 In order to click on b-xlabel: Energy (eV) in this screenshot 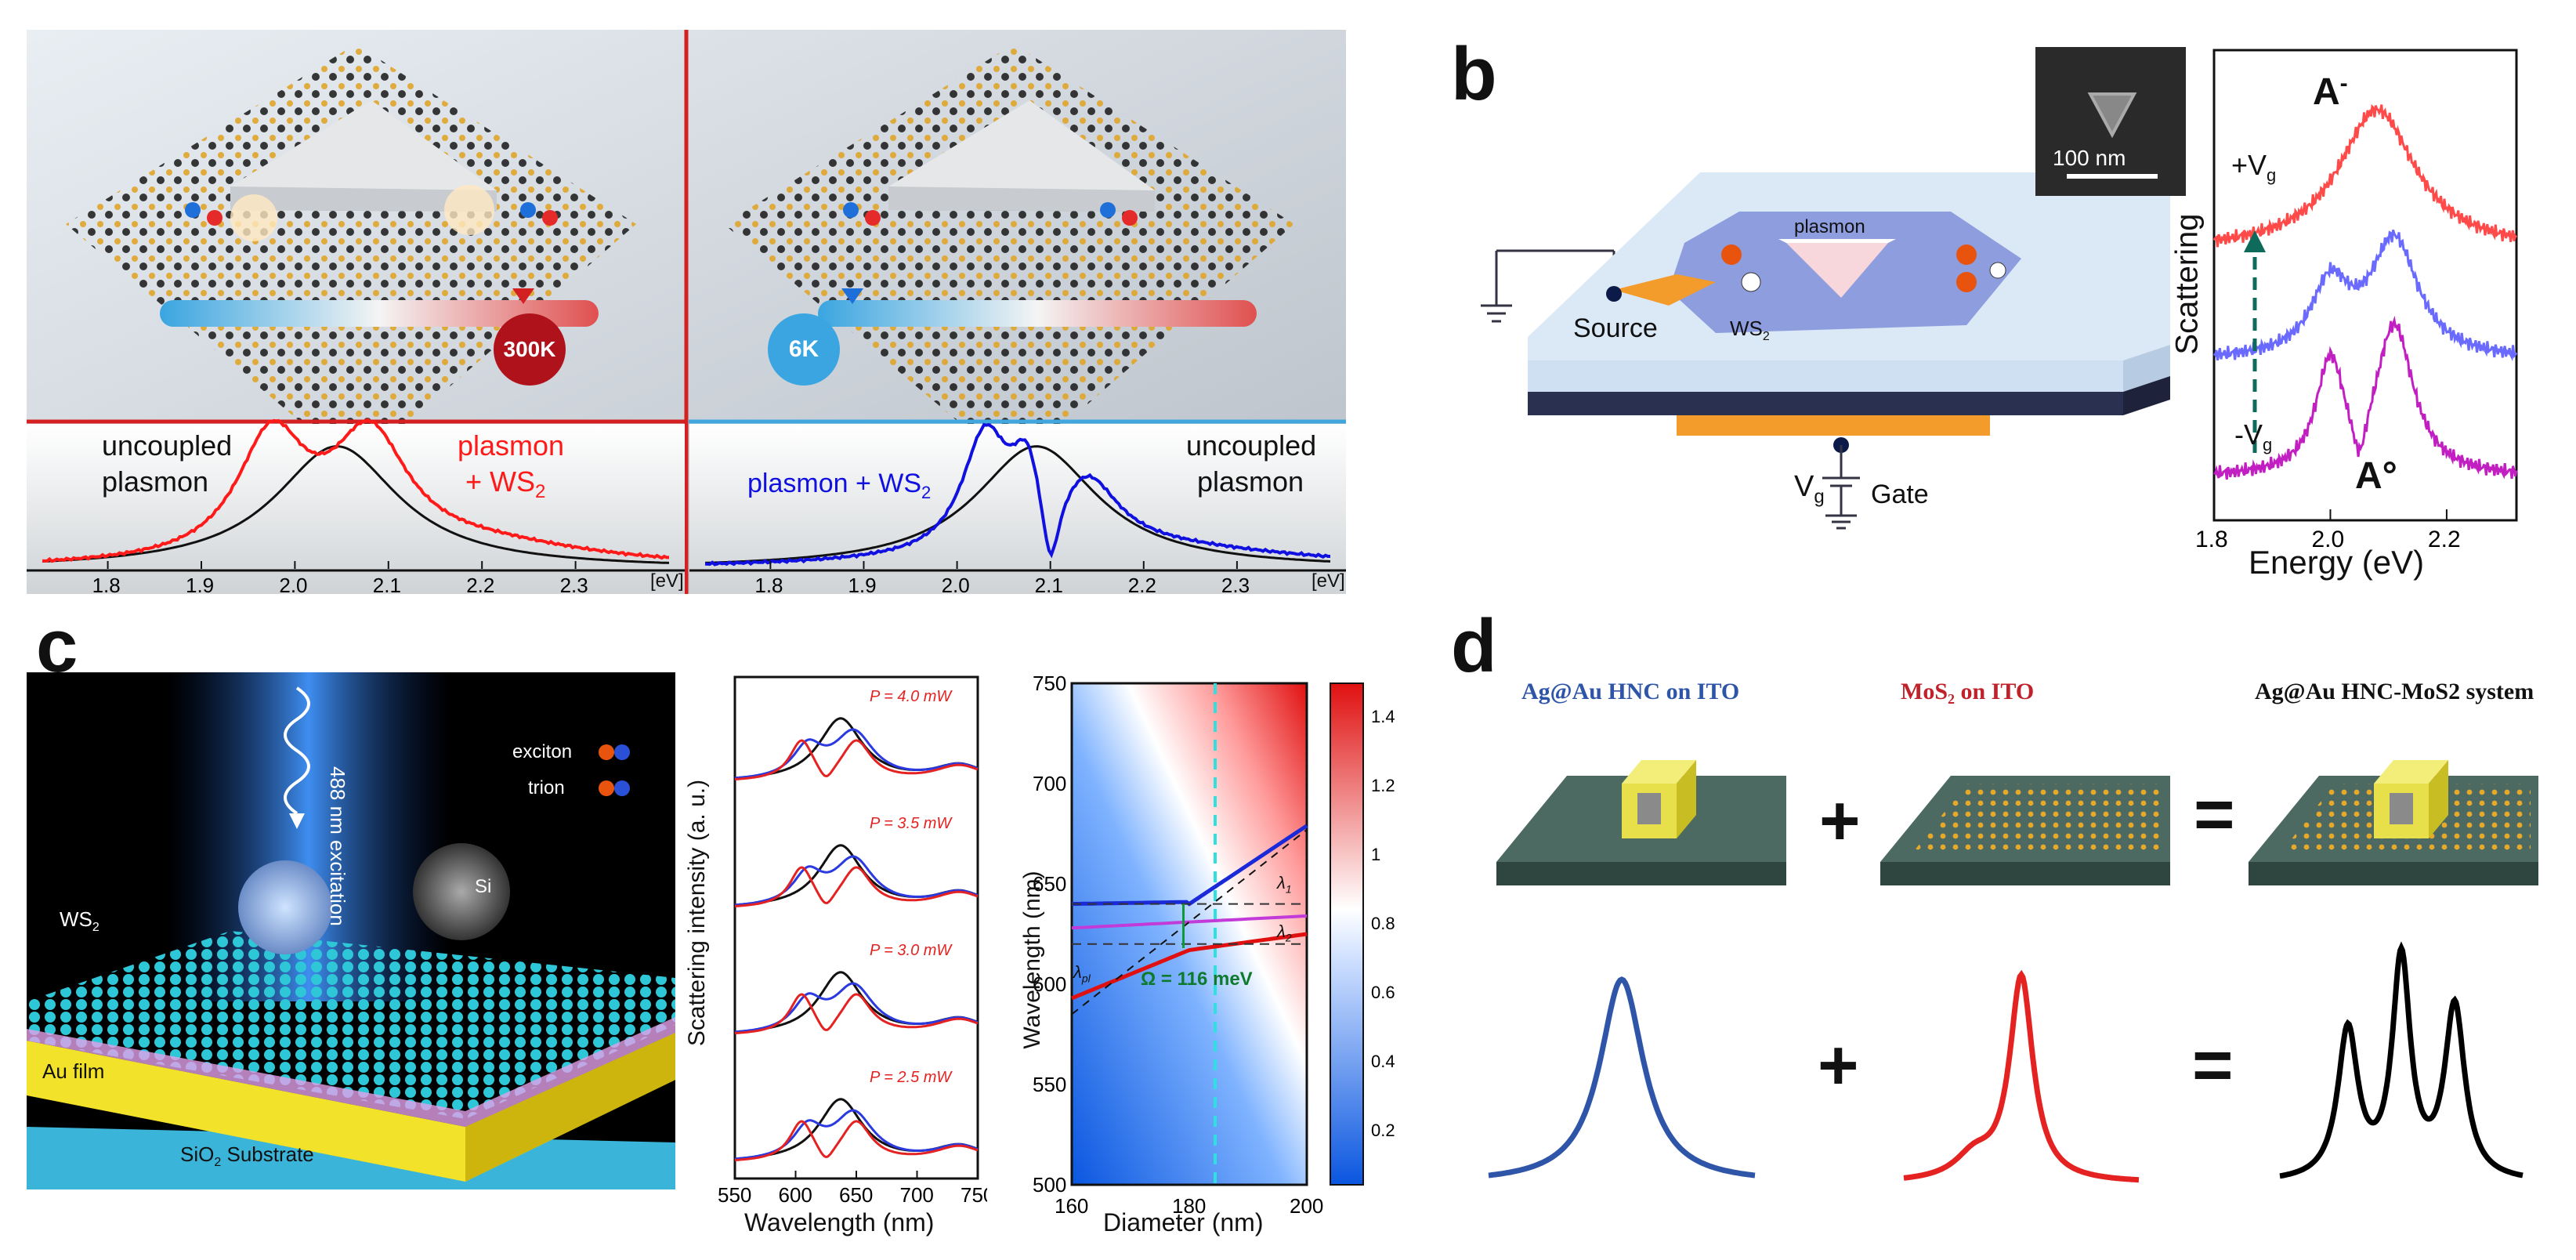, I will do `click(2337, 562)`.